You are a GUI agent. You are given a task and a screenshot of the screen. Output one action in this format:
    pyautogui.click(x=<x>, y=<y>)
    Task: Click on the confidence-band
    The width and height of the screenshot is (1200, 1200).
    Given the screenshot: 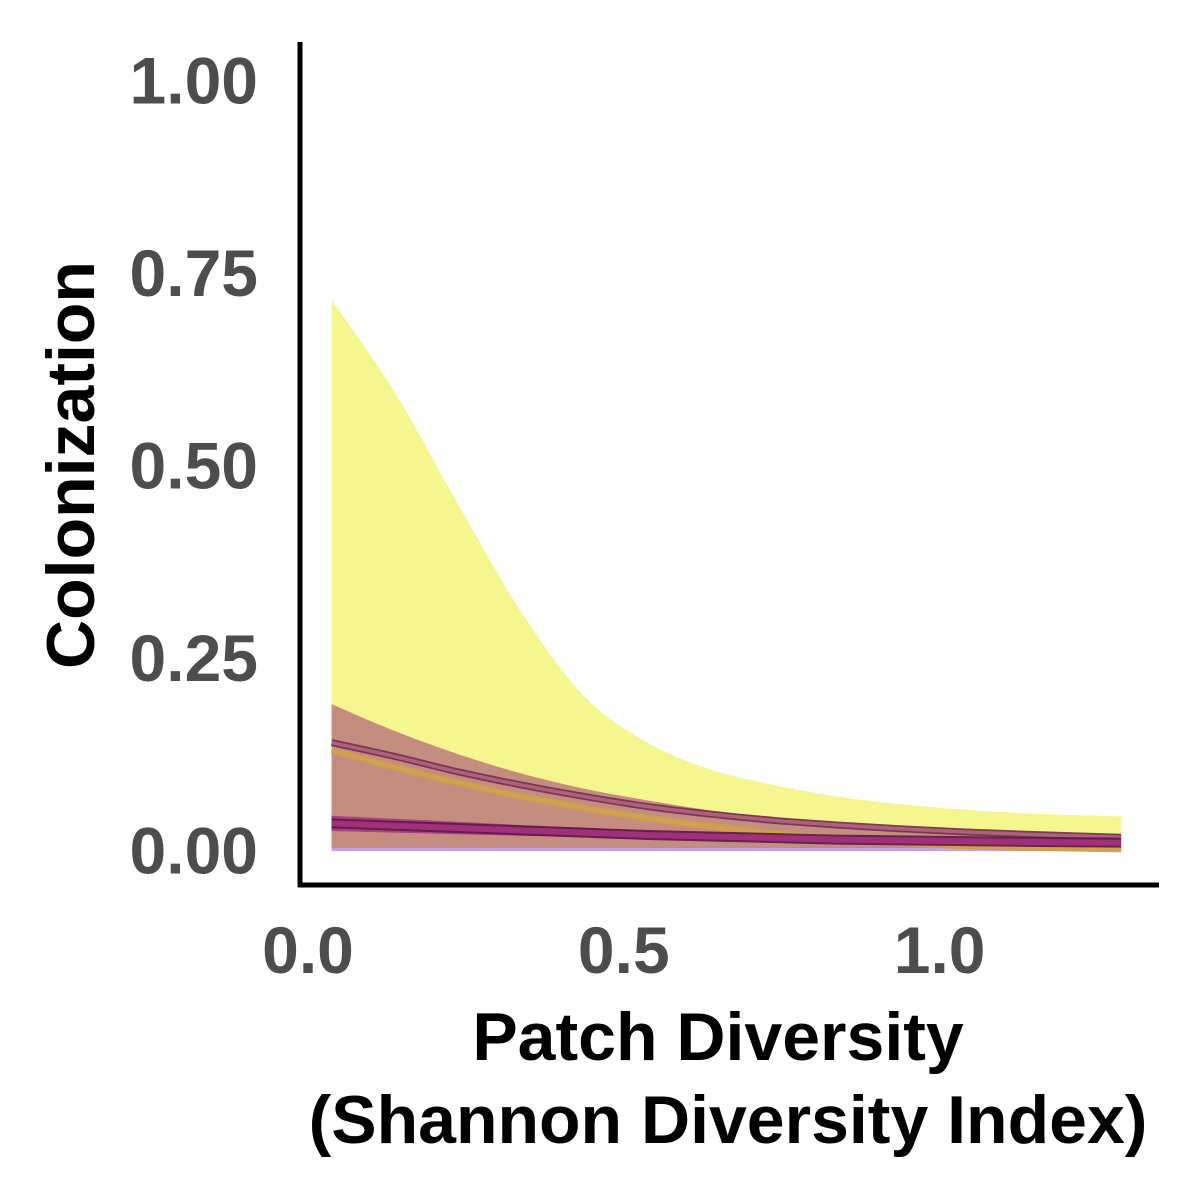 What is the action you would take?
    pyautogui.click(x=726, y=776)
    